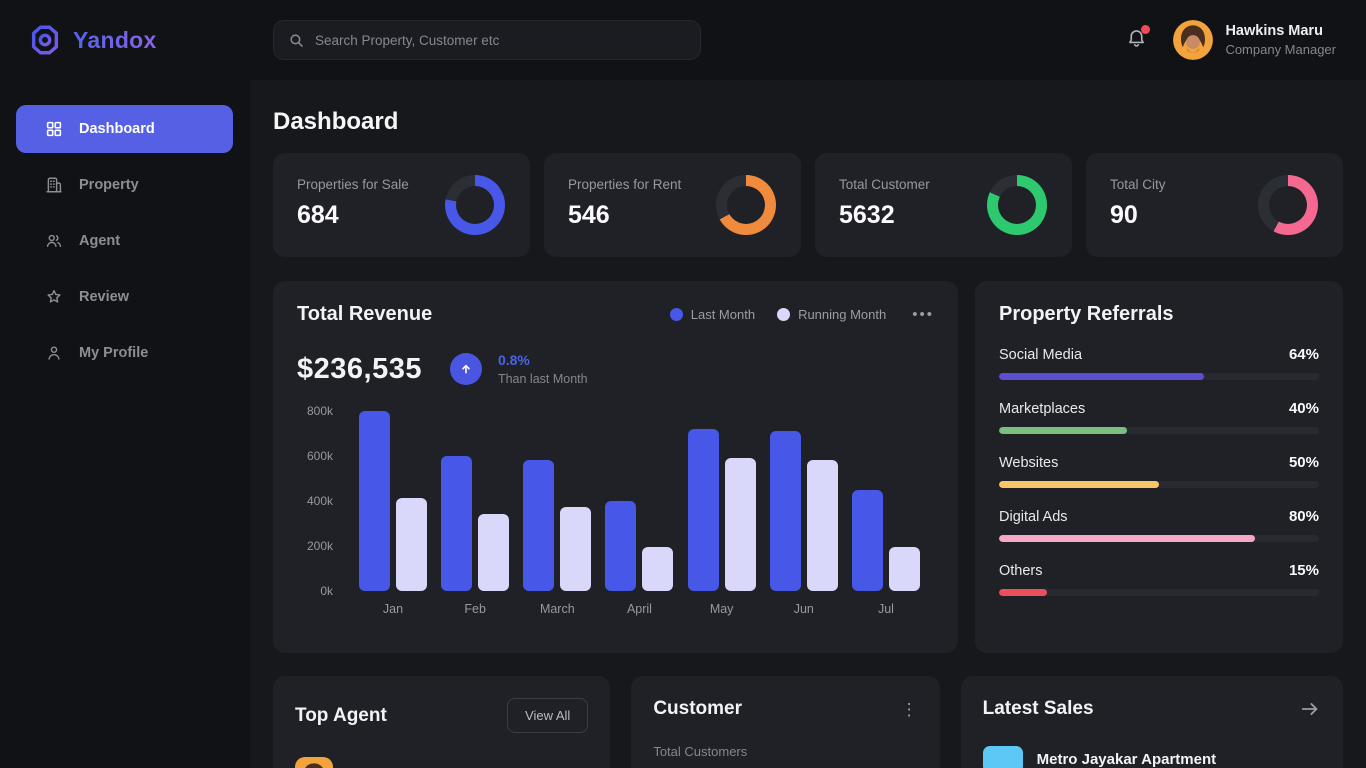  Describe the element at coordinates (341, 715) in the screenshot. I see `top-agent-title: Top Agent` at that location.